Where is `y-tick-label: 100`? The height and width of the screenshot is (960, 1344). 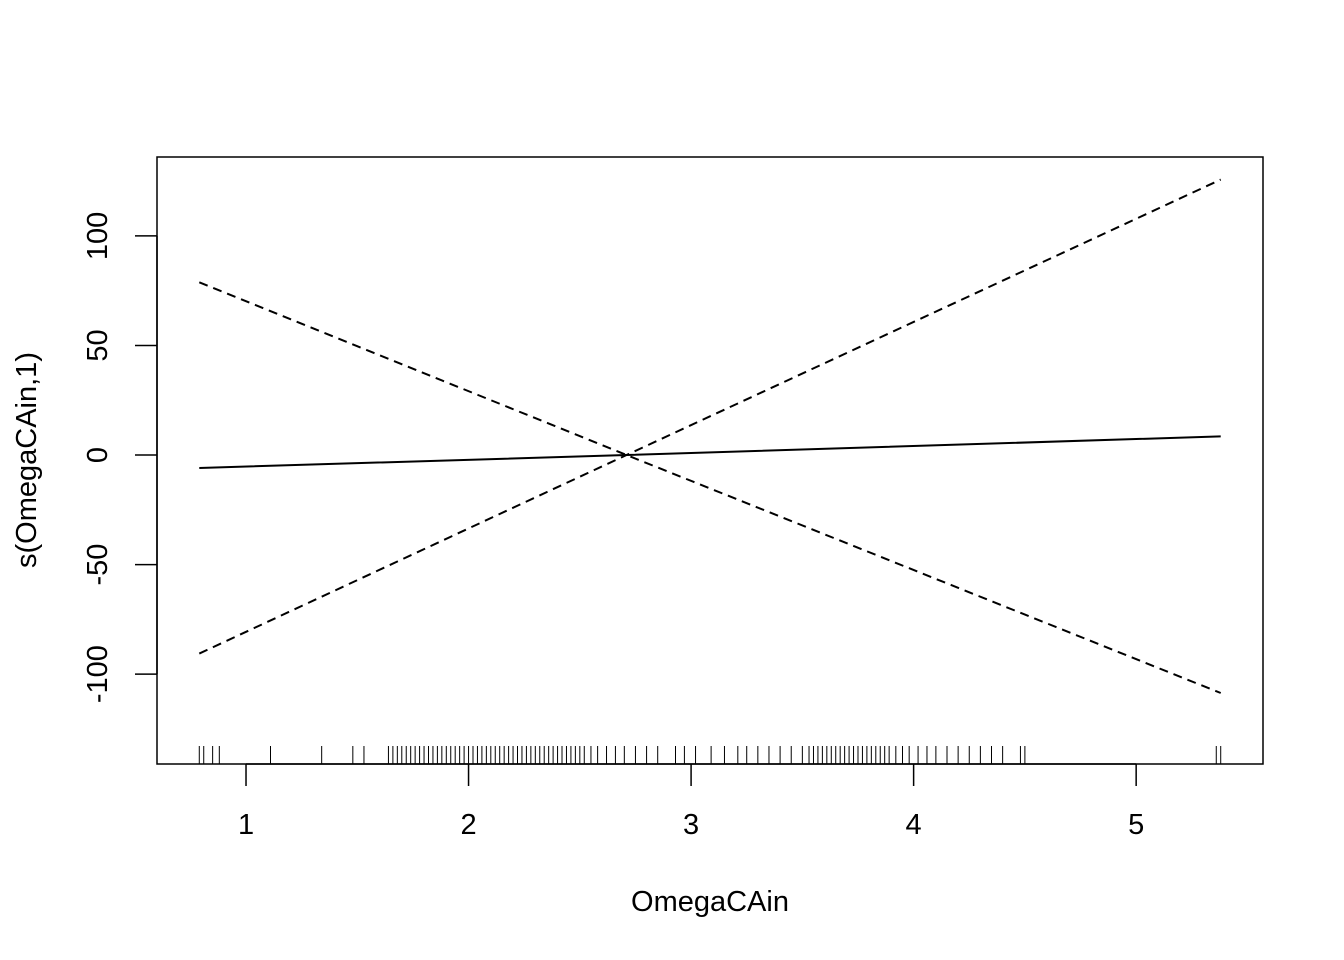
y-tick-label: 100 is located at coordinates (98, 236).